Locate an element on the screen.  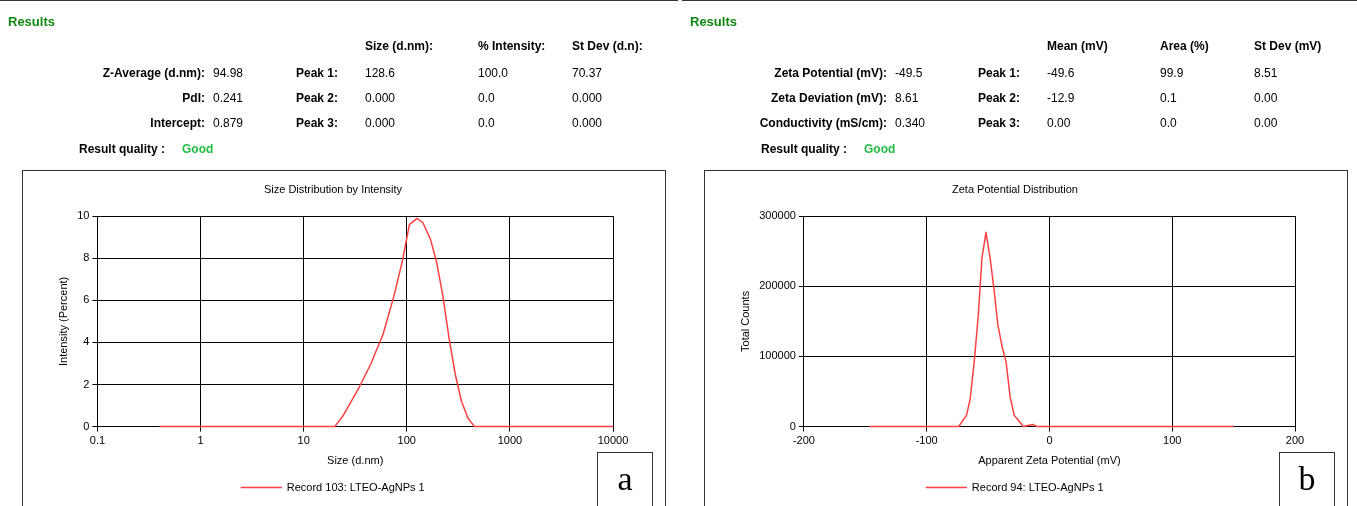
text: Intercept: is located at coordinates (177, 123).